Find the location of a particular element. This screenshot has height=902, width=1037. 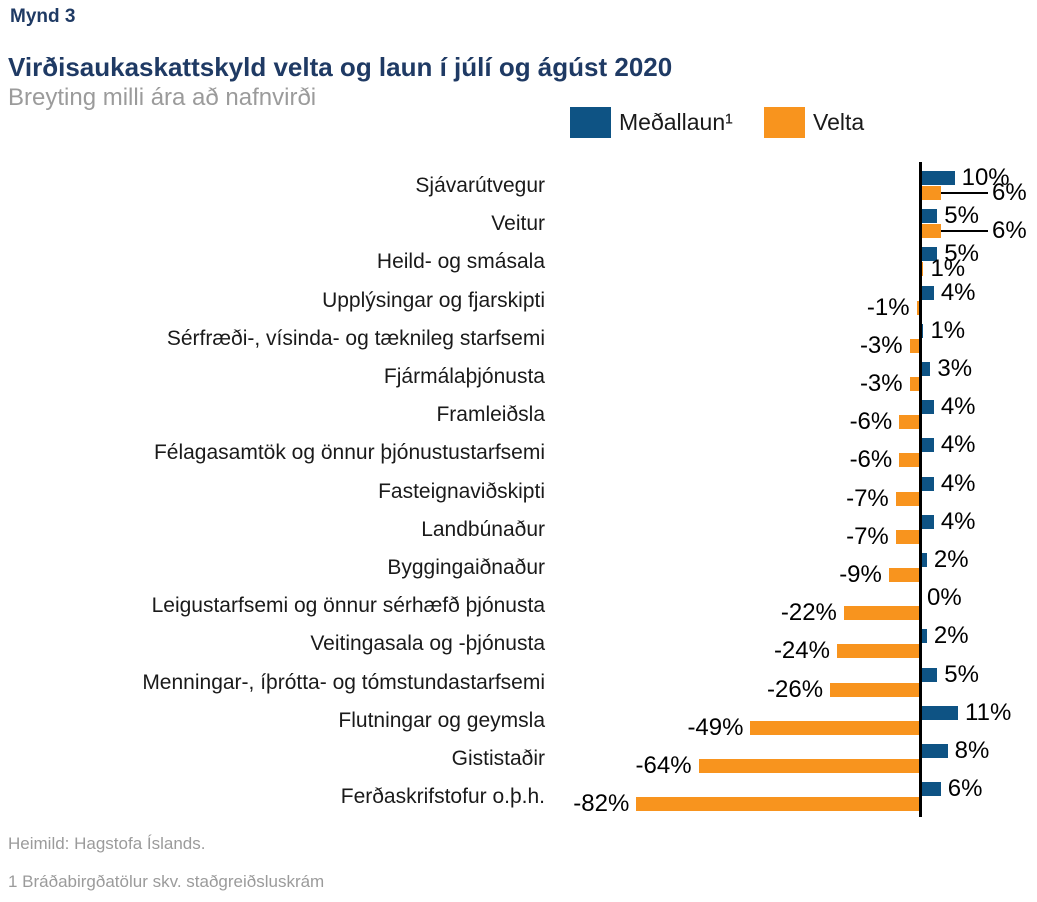

turnover-value-label: -26% is located at coordinates (795, 689).